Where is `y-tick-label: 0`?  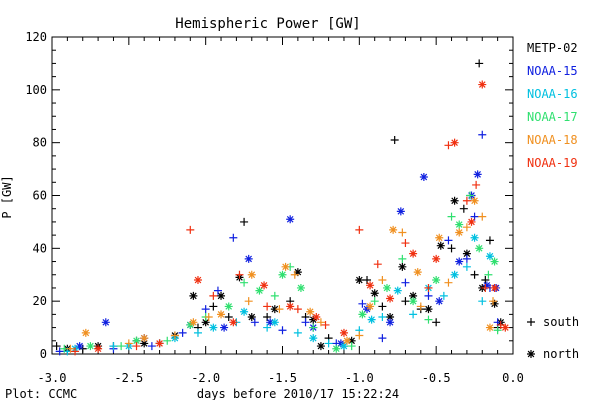 y-tick-label: 0 is located at coordinates (43, 354).